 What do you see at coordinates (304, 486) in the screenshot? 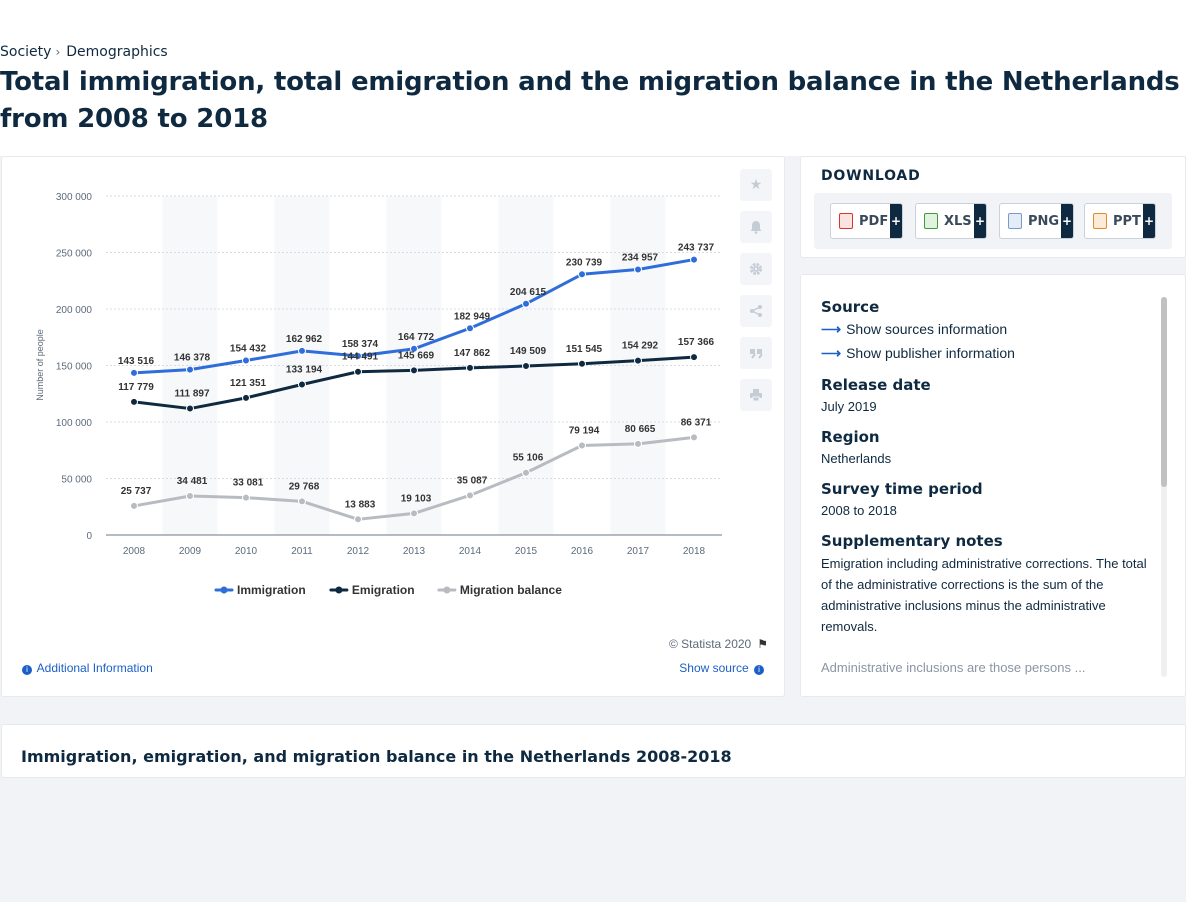
I see `data-label: 29 768` at bounding box center [304, 486].